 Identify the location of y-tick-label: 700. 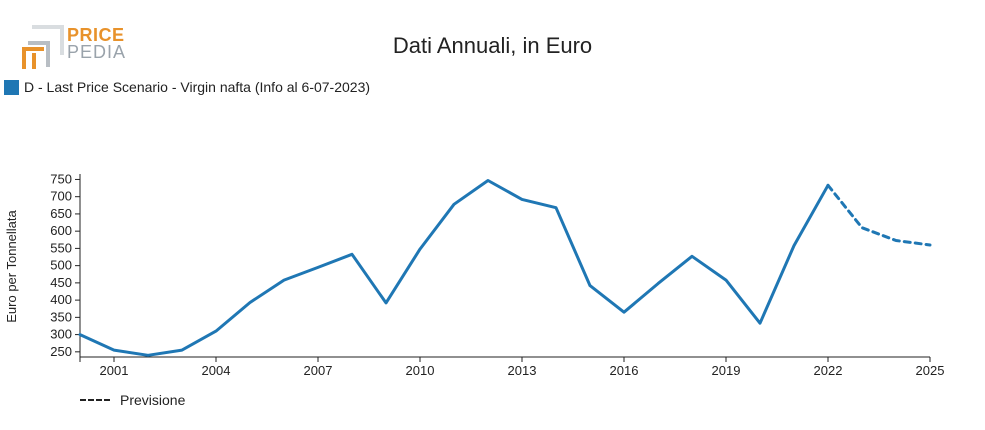
(61, 196).